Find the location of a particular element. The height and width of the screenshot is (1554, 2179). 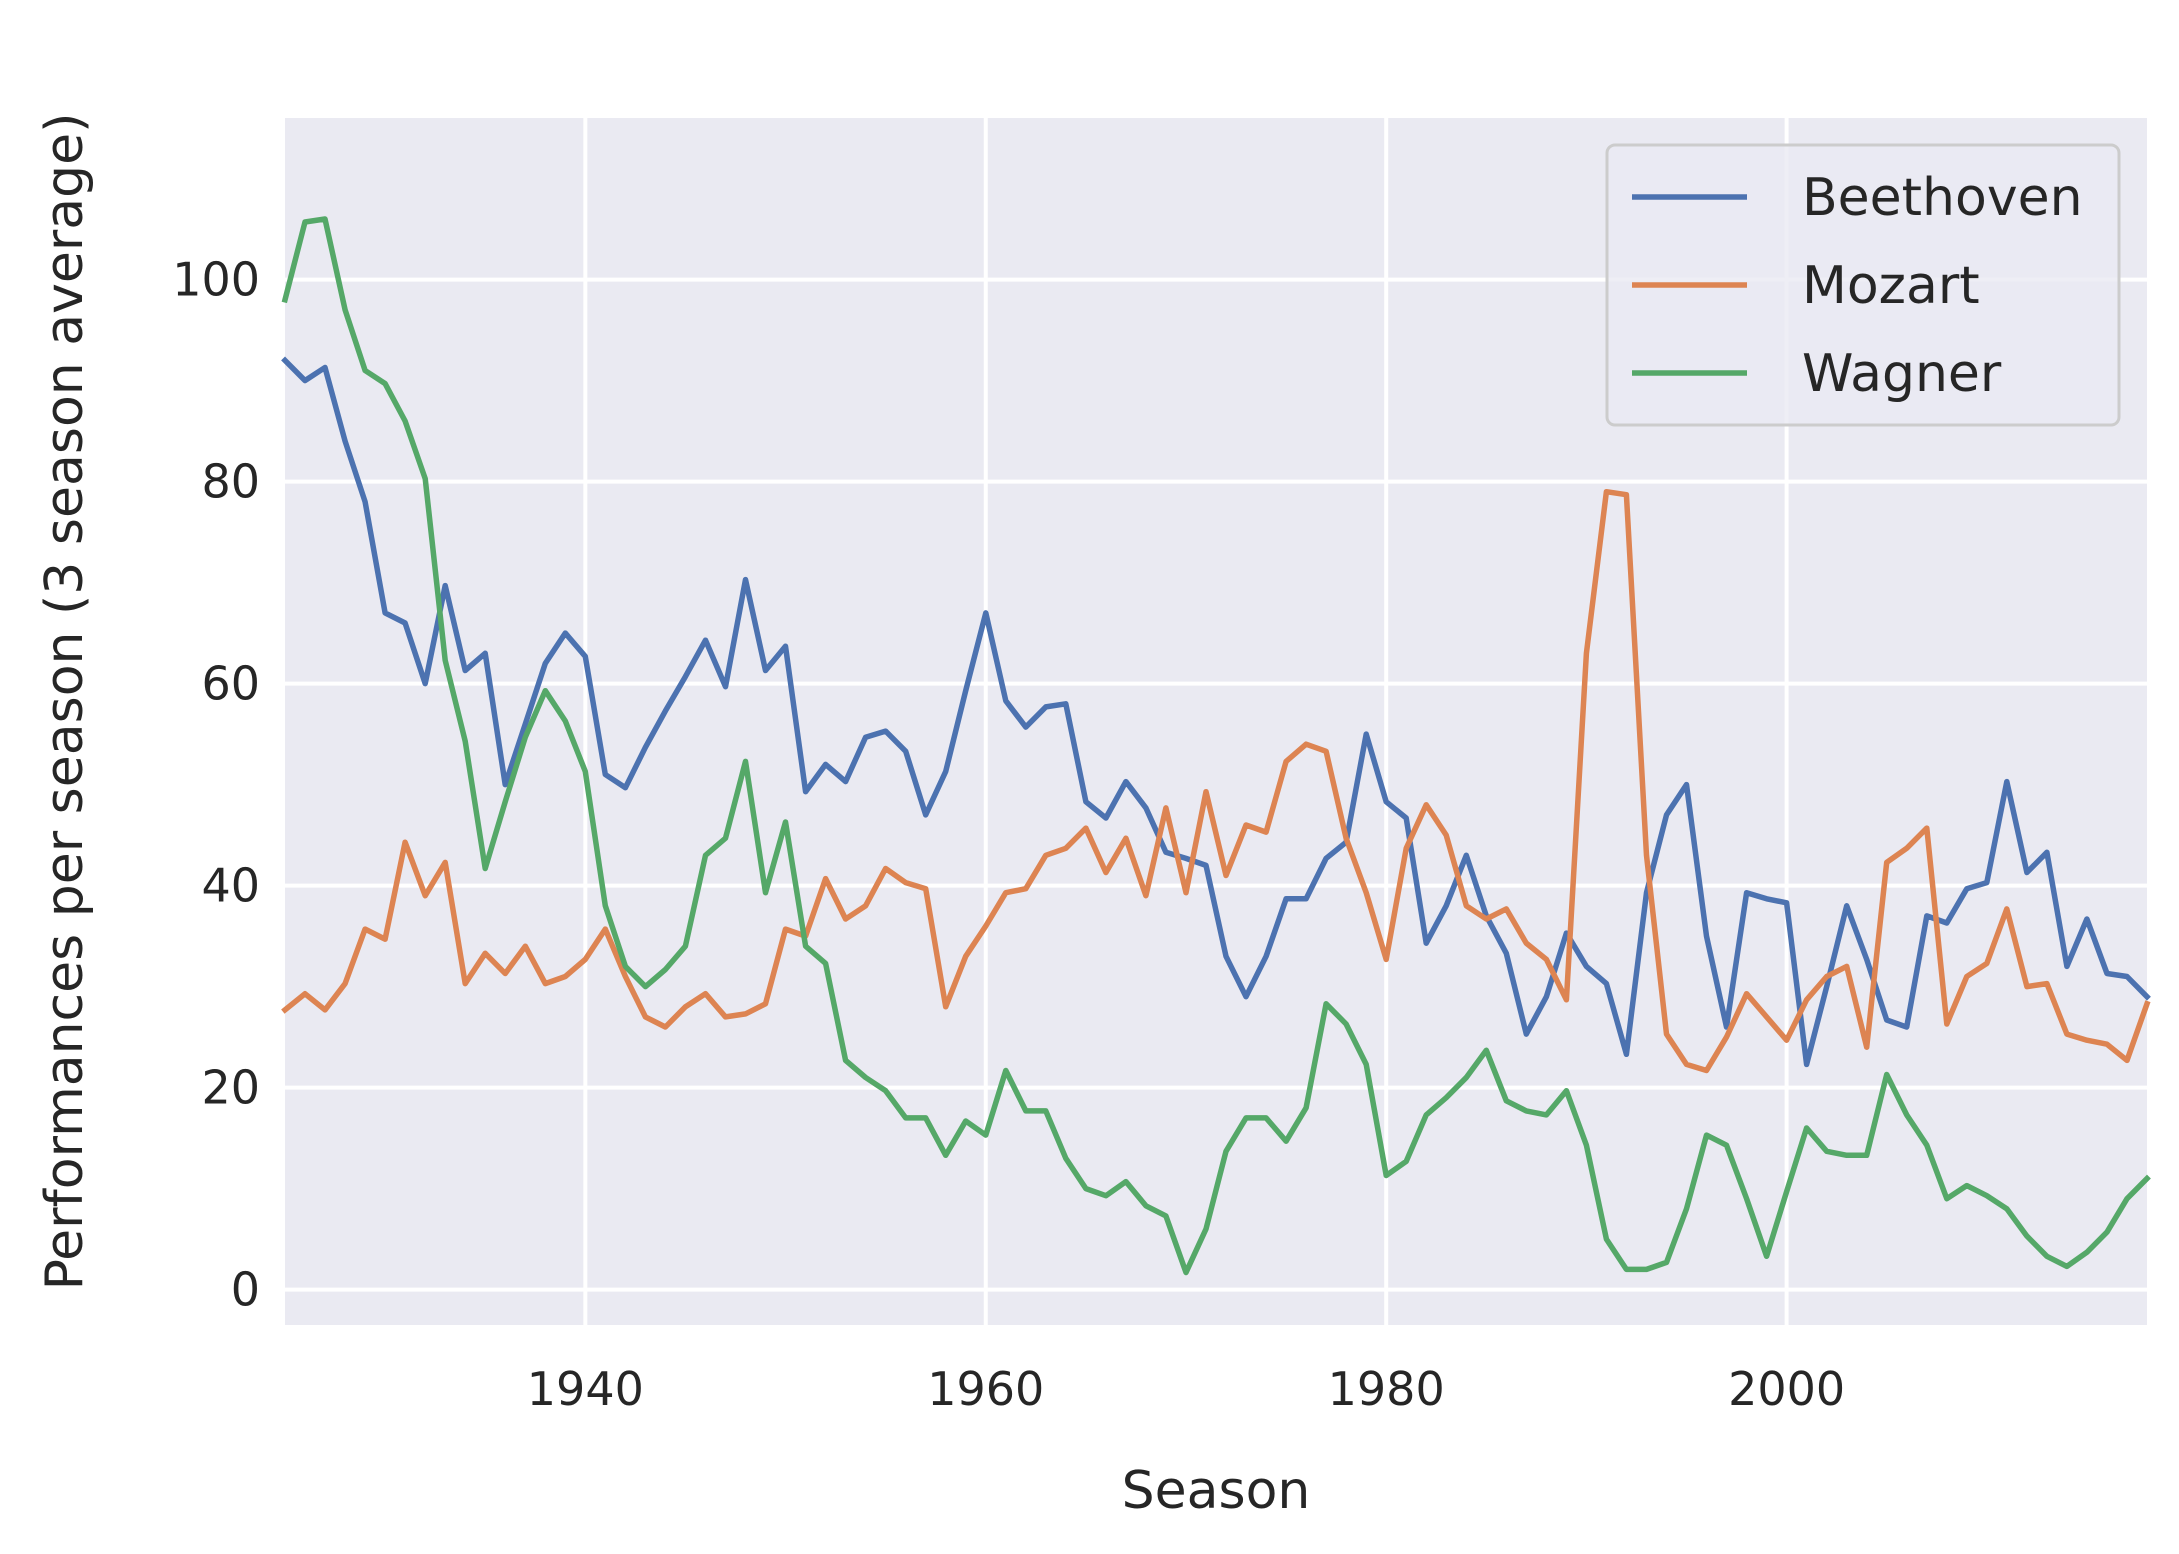

legend-box is located at coordinates (1863, 285).